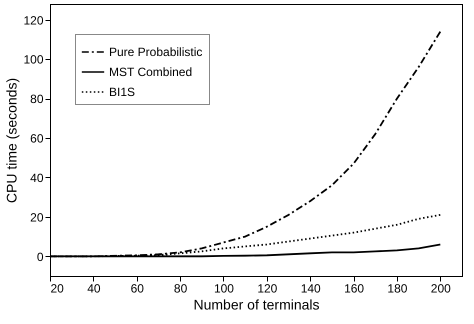 This screenshot has width=474, height=324. Describe the element at coordinates (354, 289) in the screenshot. I see `x-tick-label: 160` at that location.